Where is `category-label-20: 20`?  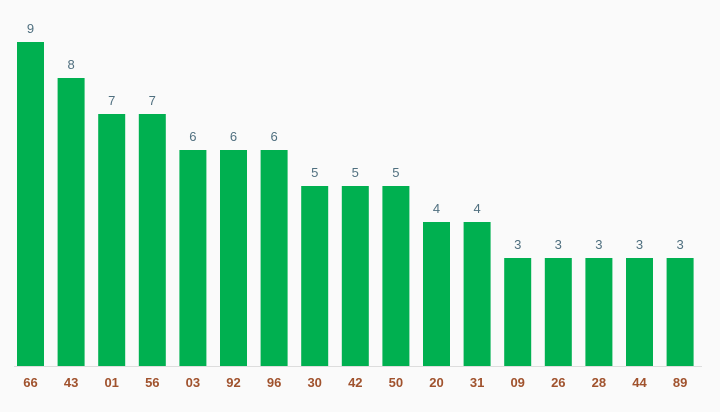
category-label-20: 20 is located at coordinates (436, 382).